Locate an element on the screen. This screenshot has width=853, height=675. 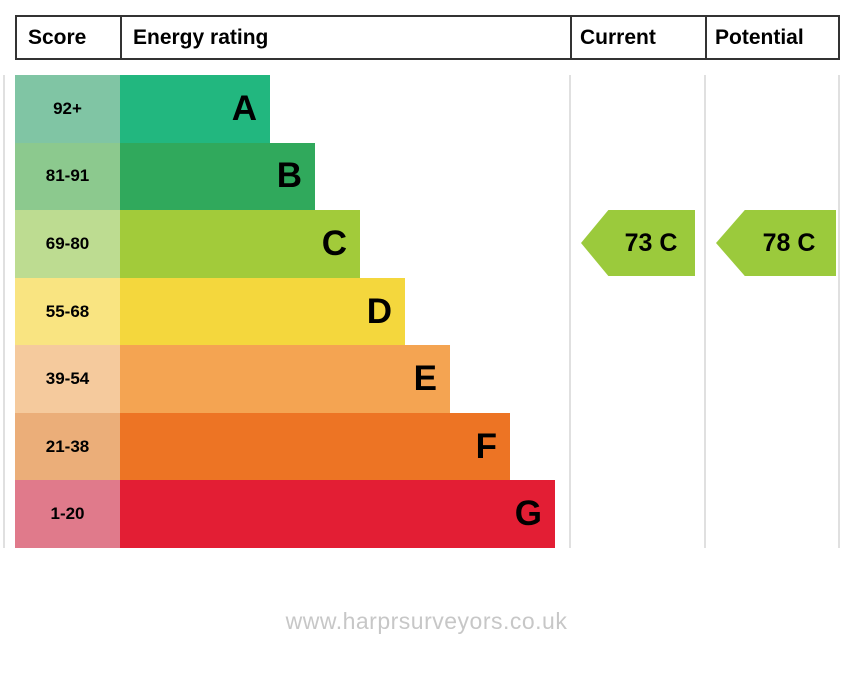
score-range-label-a: 92+ is located at coordinates (67, 109).